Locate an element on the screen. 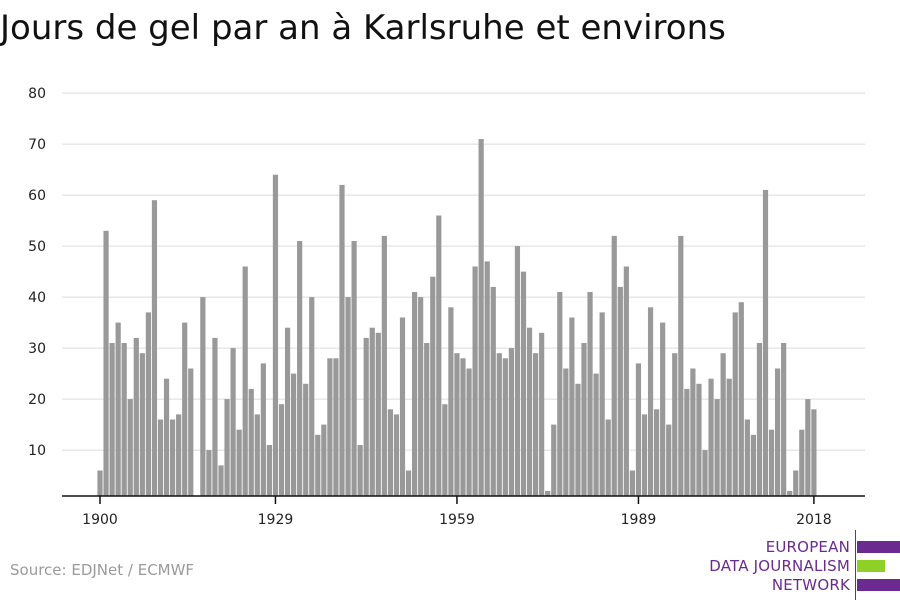 The width and height of the screenshot is (900, 600). bar-1973 is located at coordinates (542, 414).